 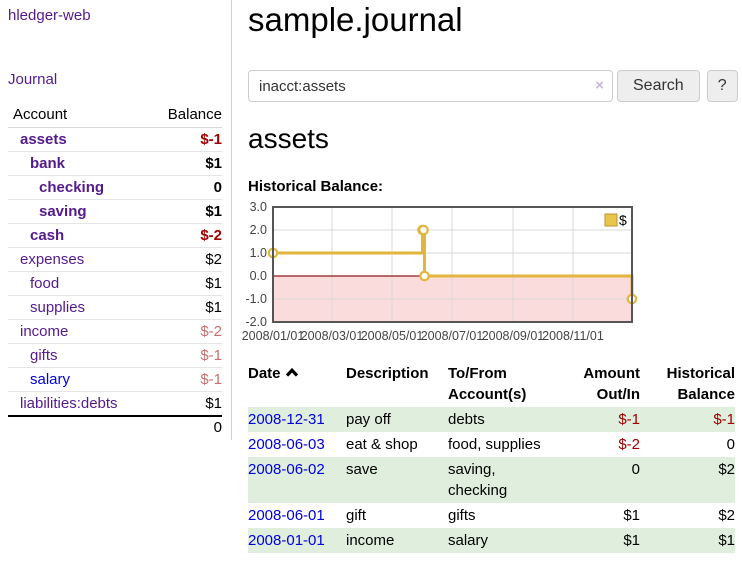 I want to click on account-name-cell: bank, so click(x=80, y=163).